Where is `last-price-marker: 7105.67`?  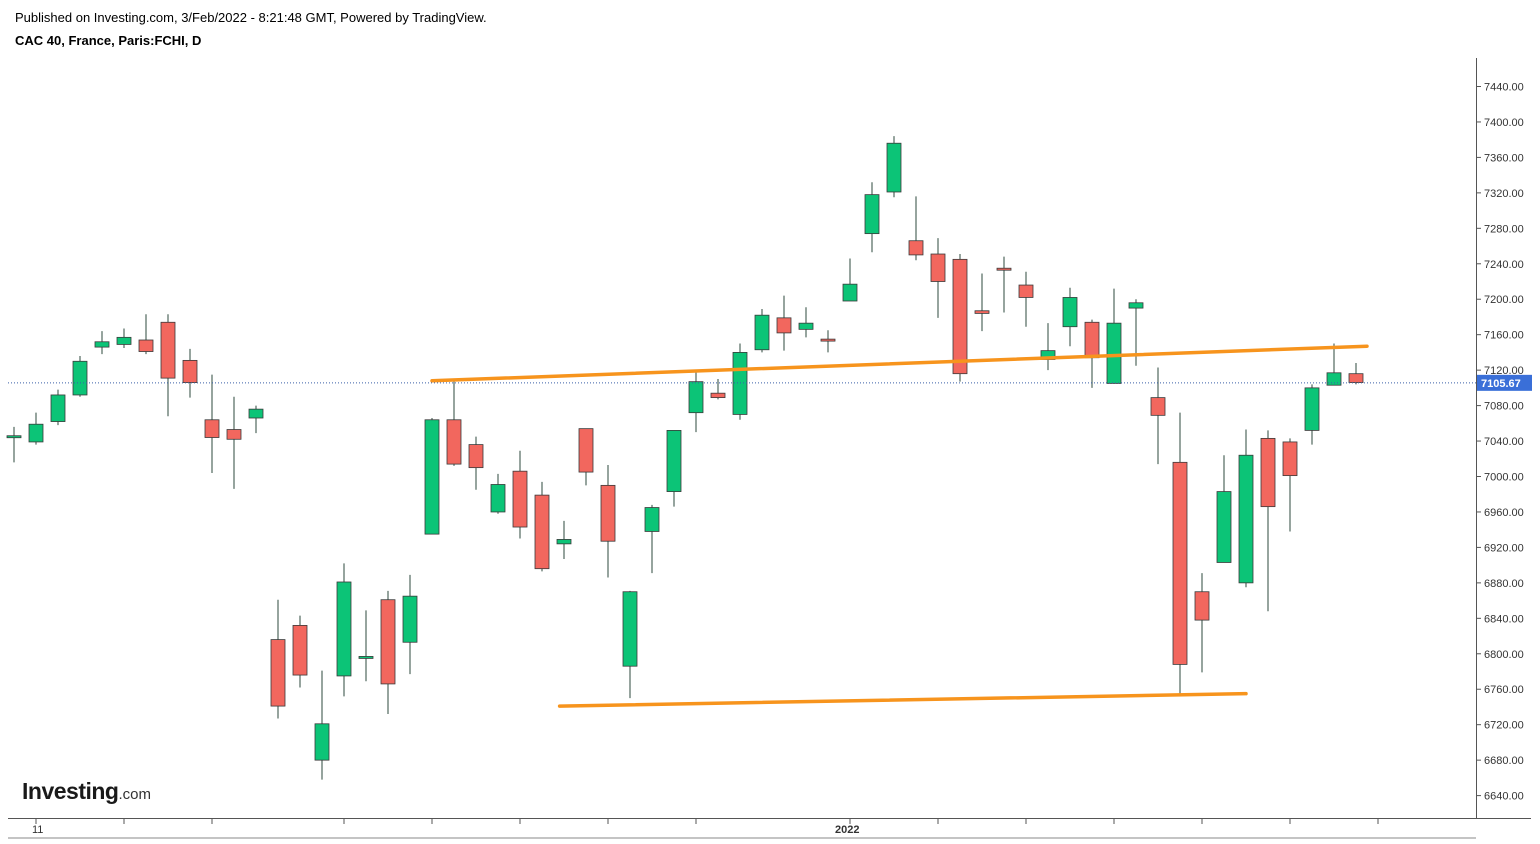
last-price-marker: 7105.67 is located at coordinates (770, 382).